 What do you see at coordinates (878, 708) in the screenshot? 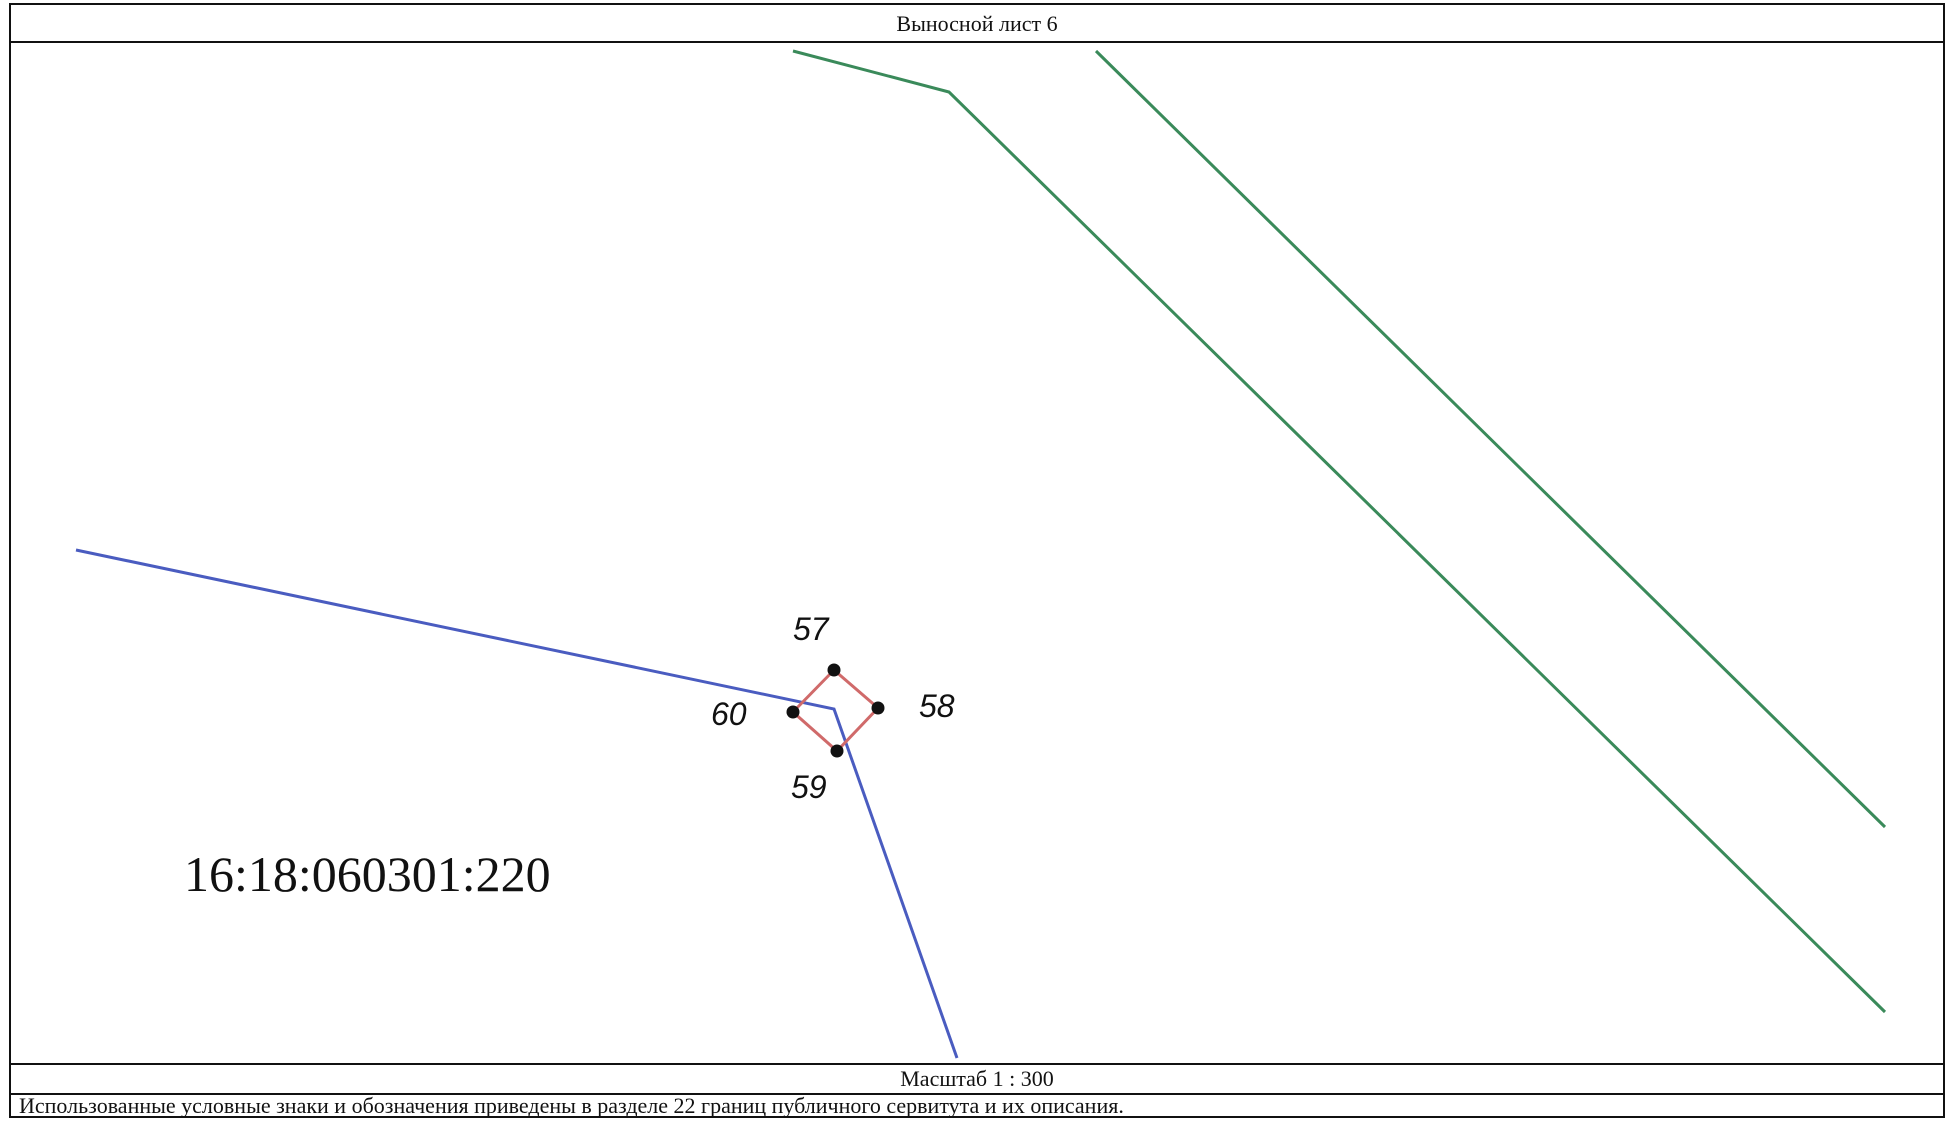
I see `point-58-marker` at bounding box center [878, 708].